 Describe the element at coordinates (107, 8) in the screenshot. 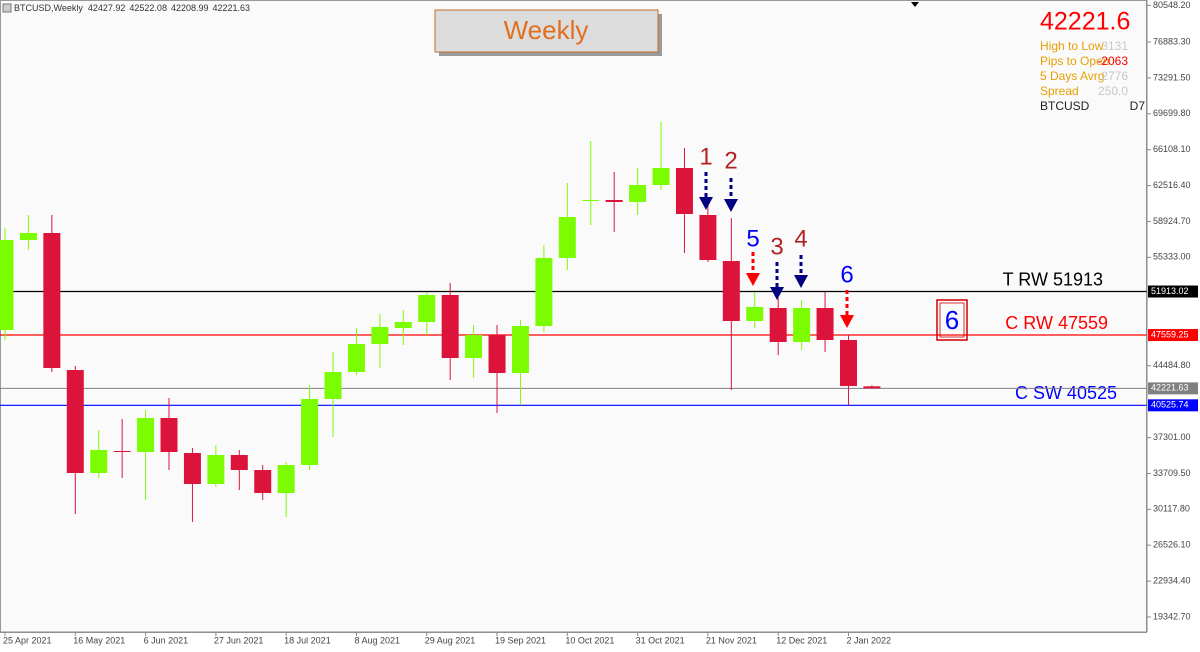

I see `header-open: 42427.92` at that location.